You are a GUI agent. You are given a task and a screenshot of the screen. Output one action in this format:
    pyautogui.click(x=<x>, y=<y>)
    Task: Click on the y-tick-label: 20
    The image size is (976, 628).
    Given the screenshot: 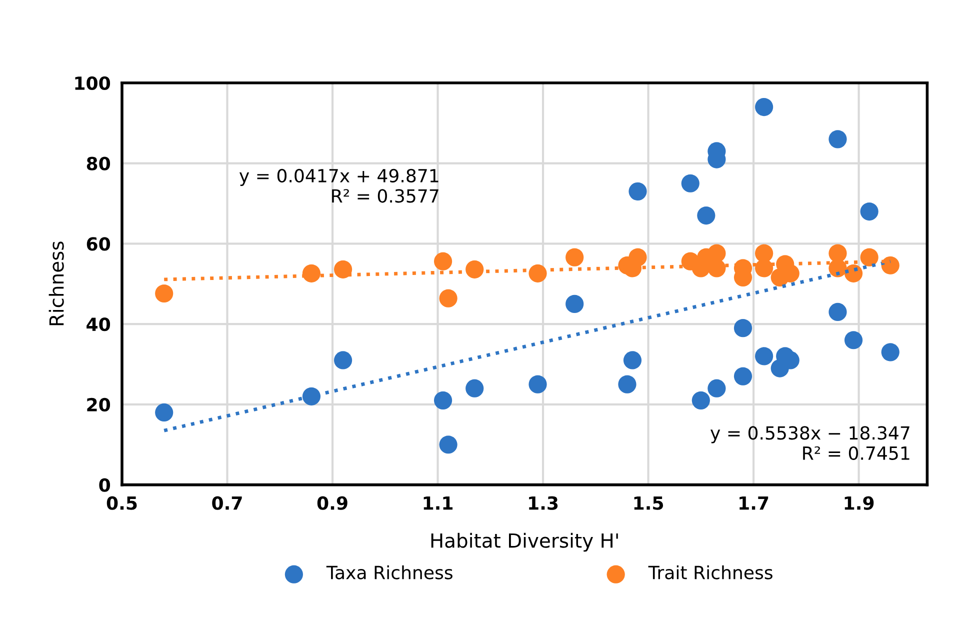 What is the action you would take?
    pyautogui.click(x=98, y=405)
    